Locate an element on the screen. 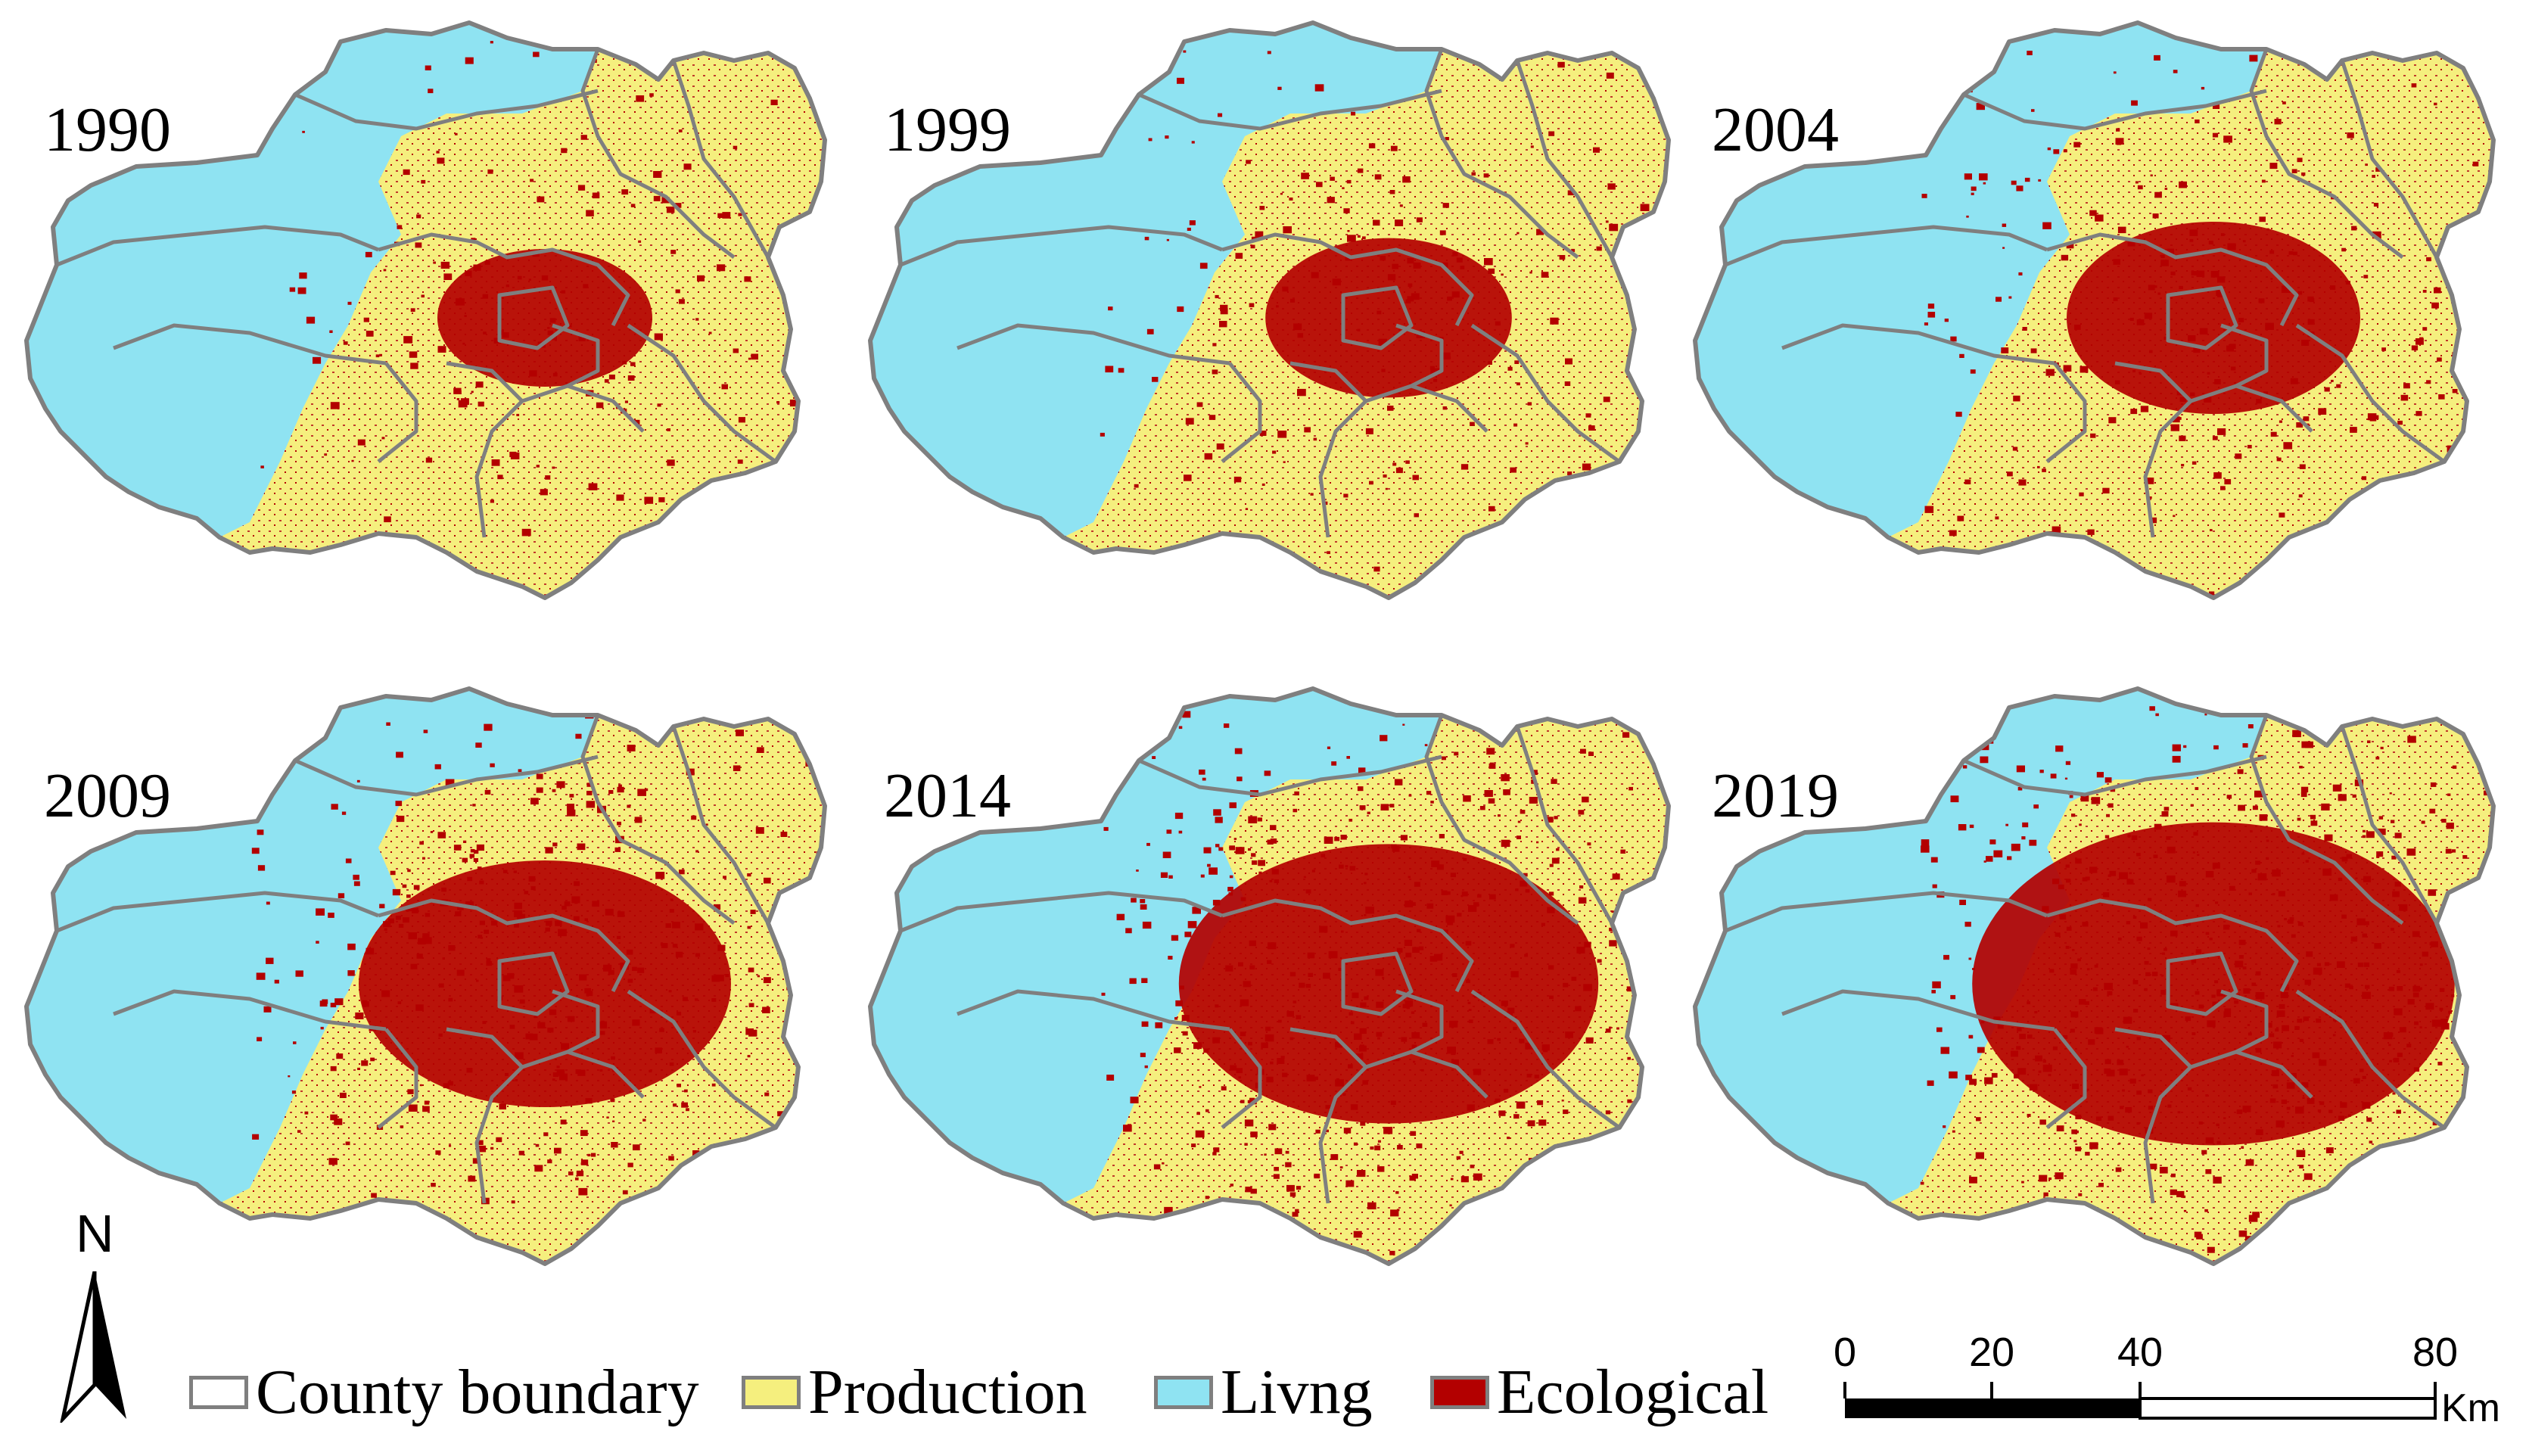 This screenshot has width=2529, height=1456. legend-swatch-living is located at coordinates (1183, 1393).